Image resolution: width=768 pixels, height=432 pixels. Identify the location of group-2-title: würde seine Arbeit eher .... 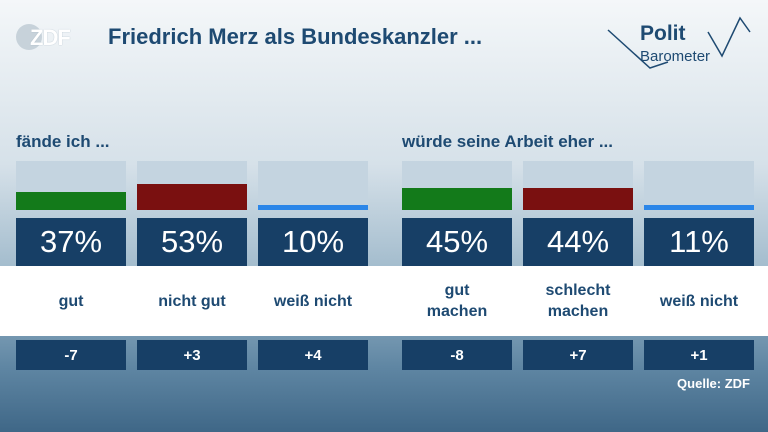
(507, 141).